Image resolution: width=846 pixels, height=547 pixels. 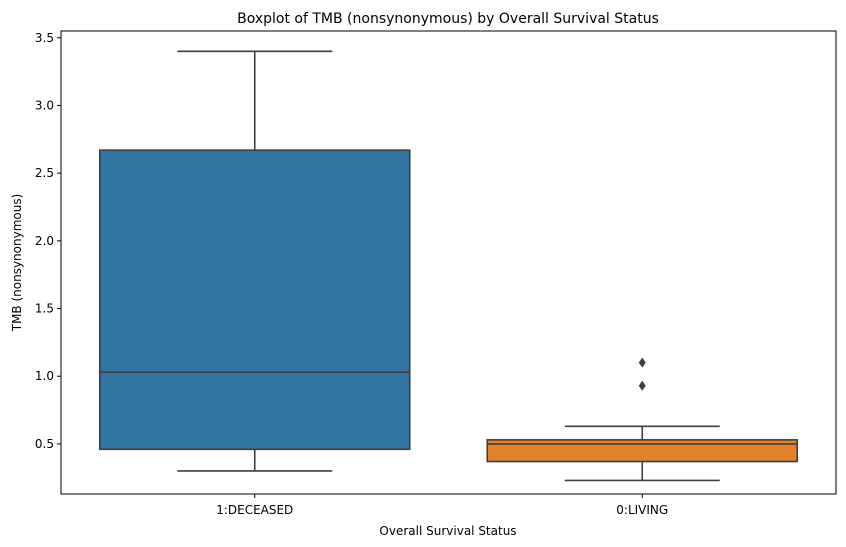 I want to click on box-iqr, so click(x=642, y=451).